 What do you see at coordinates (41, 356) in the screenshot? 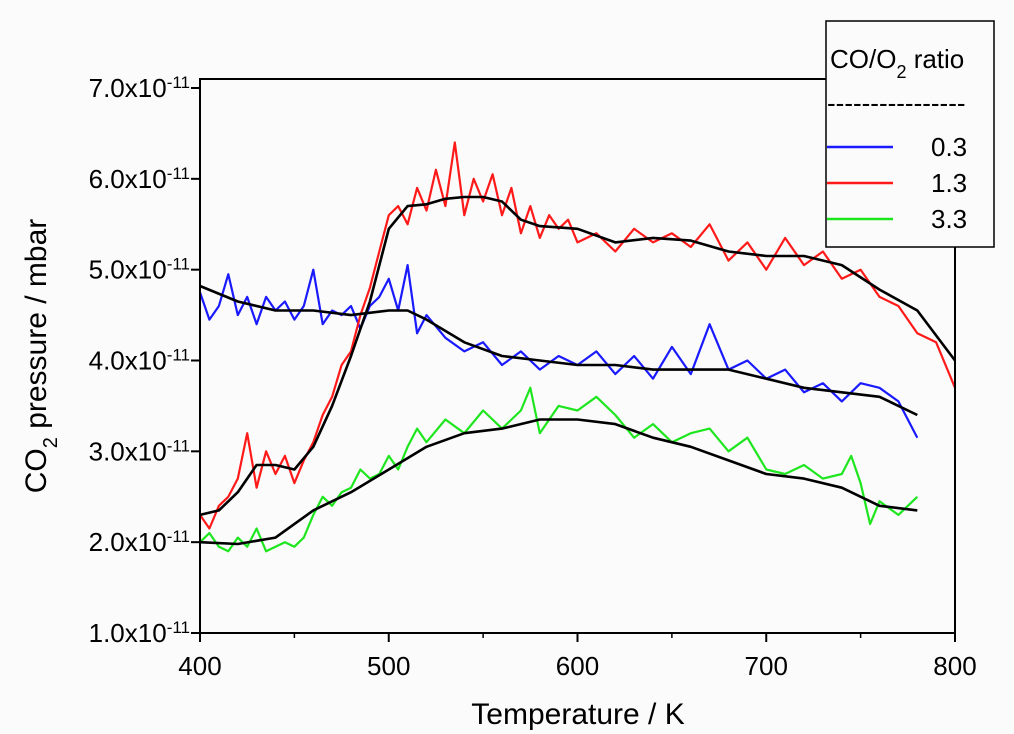
I see `y-axis-title: CO2 pressure / mbar` at bounding box center [41, 356].